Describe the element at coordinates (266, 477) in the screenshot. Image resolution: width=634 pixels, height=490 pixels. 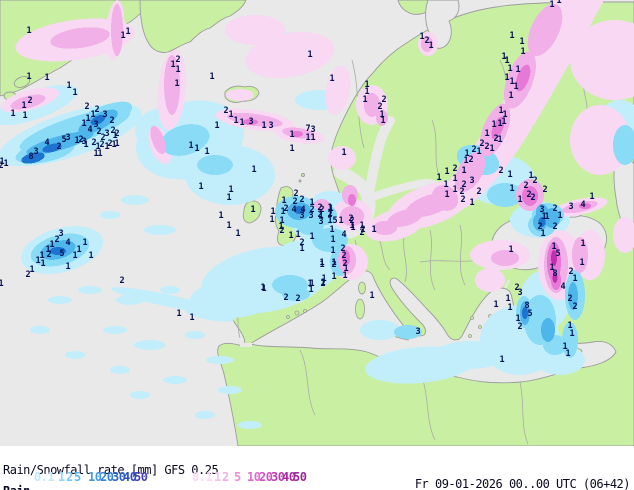
I see `snow-scale-value: 20` at that location.